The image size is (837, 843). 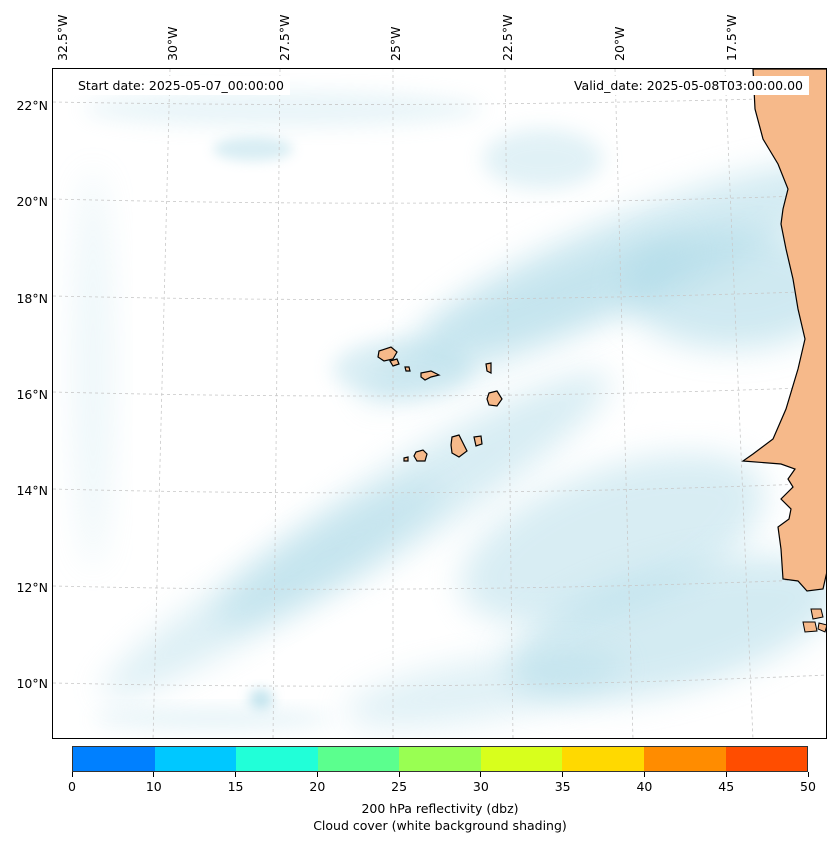 What do you see at coordinates (562, 786) in the screenshot?
I see `colorbar-tick-label: 35` at bounding box center [562, 786].